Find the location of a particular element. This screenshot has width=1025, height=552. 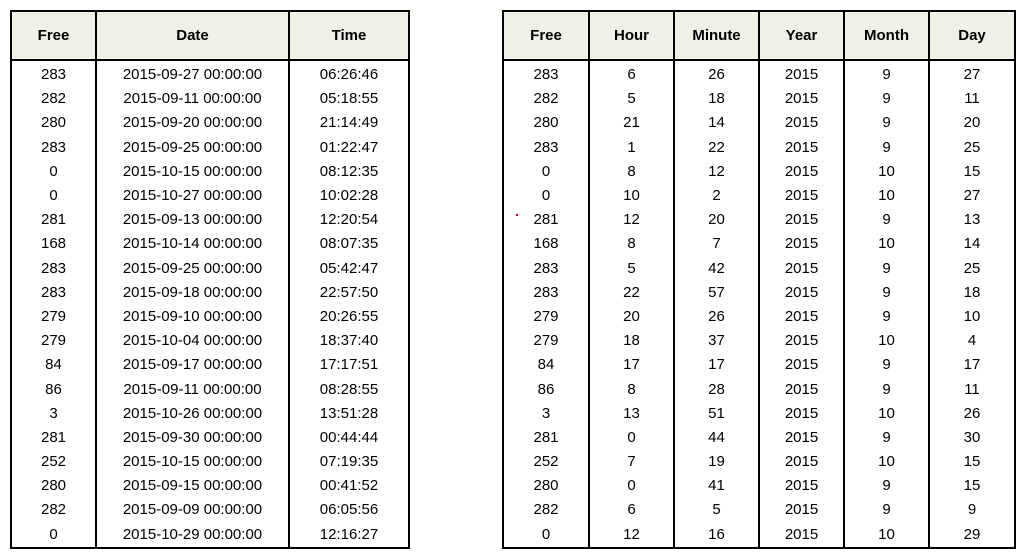

table-cell: 21 is located at coordinates (631, 123).